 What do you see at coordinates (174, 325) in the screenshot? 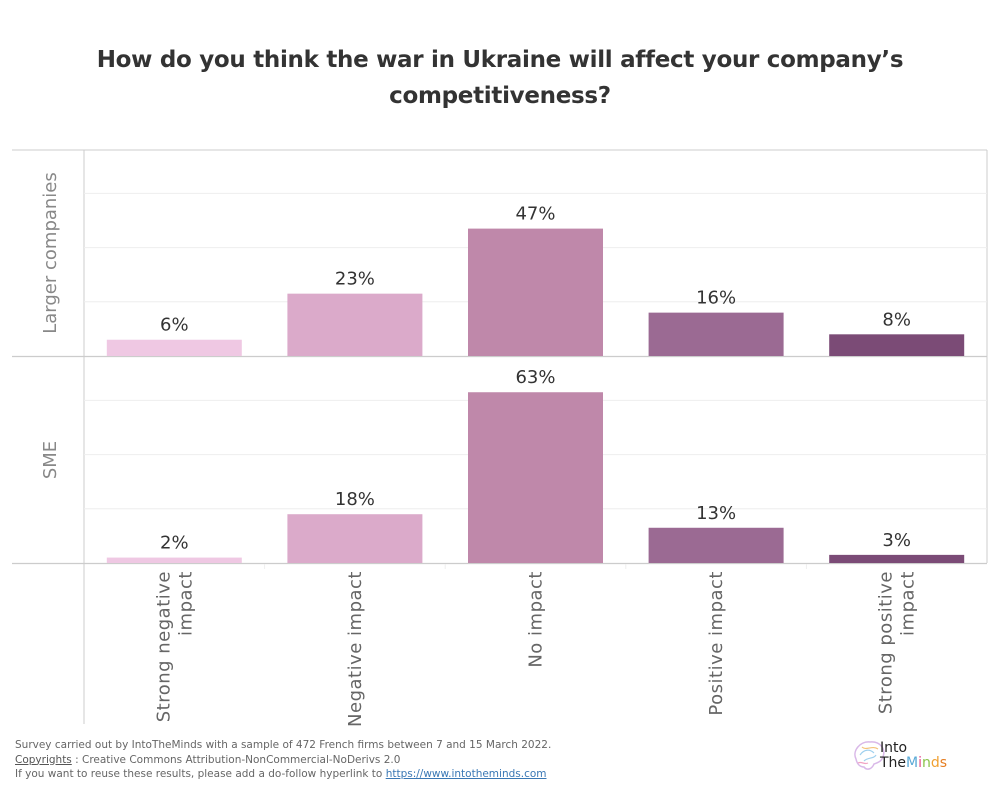
I see `bar-value-label: 6%` at bounding box center [174, 325].